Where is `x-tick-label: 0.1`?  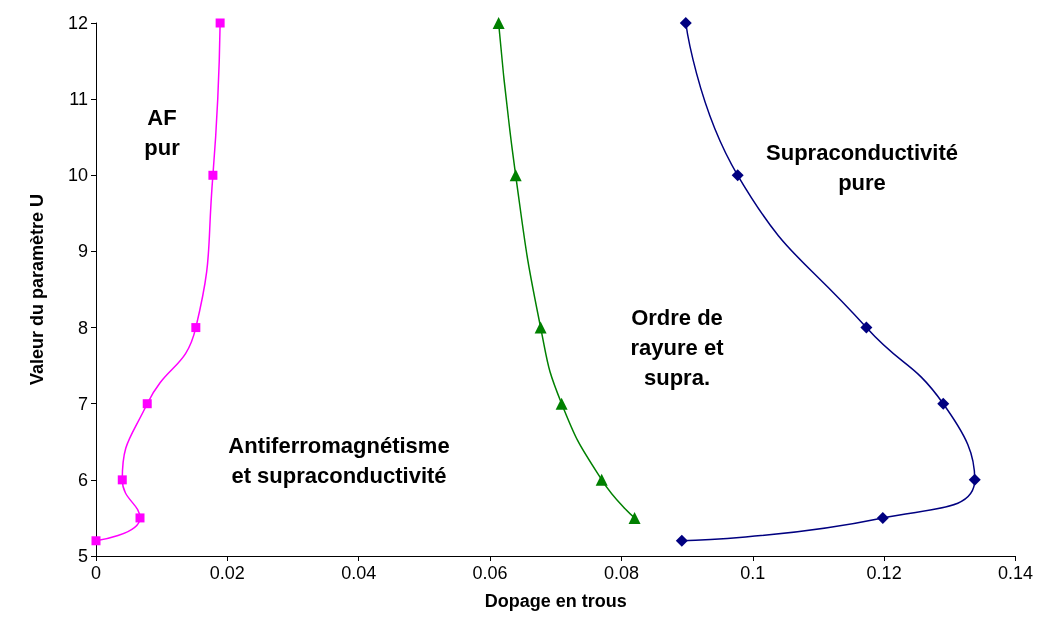
x-tick-label: 0.1 is located at coordinates (753, 573).